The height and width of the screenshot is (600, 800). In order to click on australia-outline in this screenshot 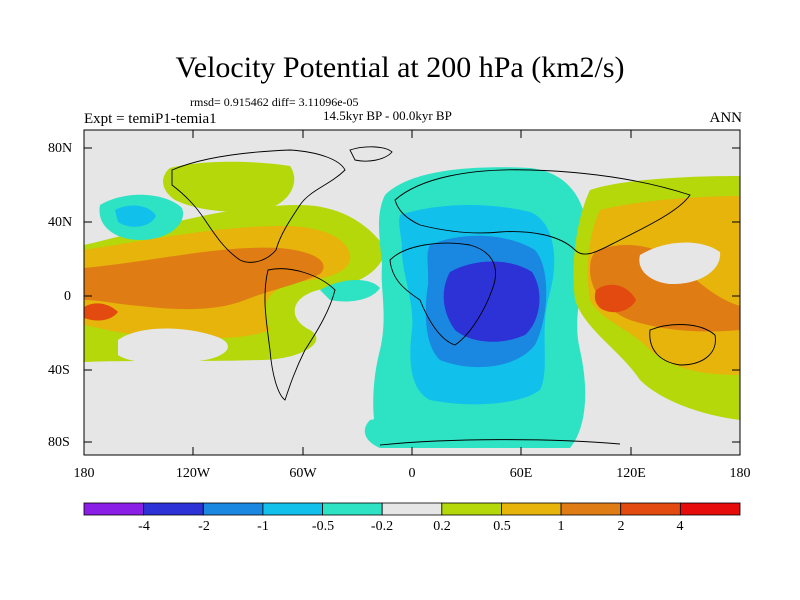, I will do `click(682, 345)`.